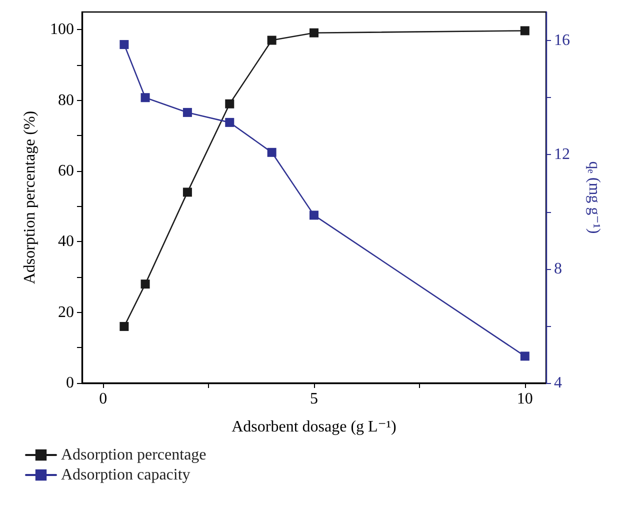 This screenshot has height=514, width=620. I want to click on y-tick-label: 100, so click(62, 29).